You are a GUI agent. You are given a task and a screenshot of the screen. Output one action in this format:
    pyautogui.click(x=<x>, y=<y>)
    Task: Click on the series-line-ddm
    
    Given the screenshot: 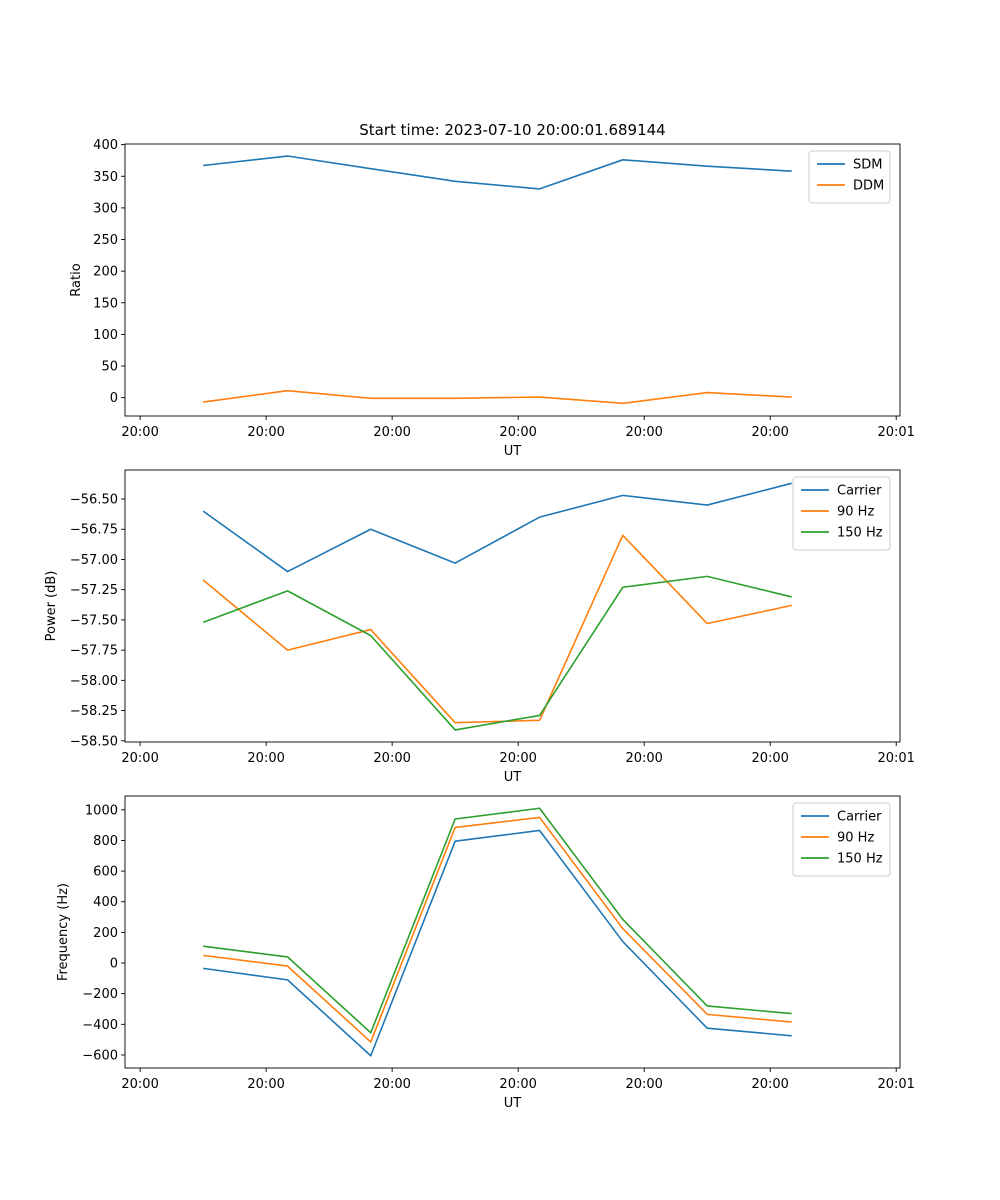 What is the action you would take?
    pyautogui.click(x=497, y=397)
    